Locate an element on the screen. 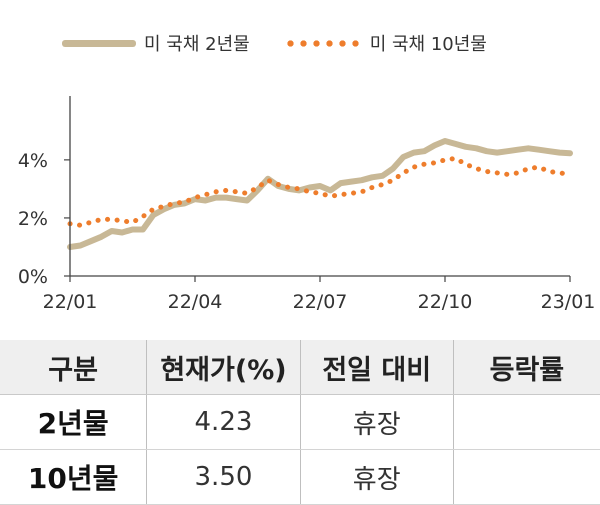 The width and height of the screenshot is (600, 505). x-tick-label: 22/07 is located at coordinates (320, 302).